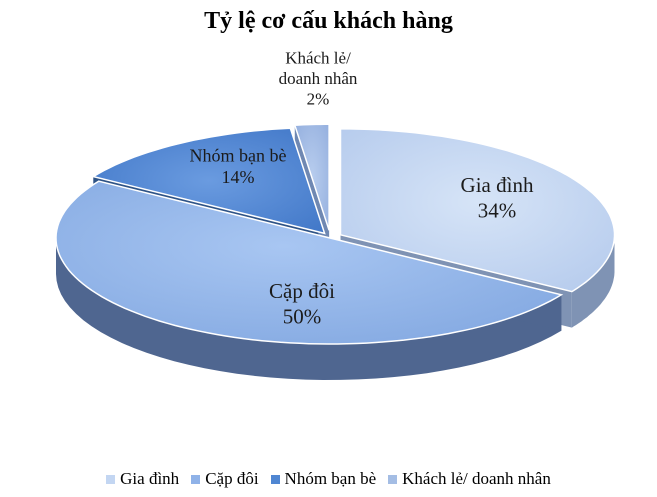 Image resolution: width=657 pixels, height=497 pixels. What do you see at coordinates (238, 177) in the screenshot?
I see `data-label-2-1: 14%` at bounding box center [238, 177].